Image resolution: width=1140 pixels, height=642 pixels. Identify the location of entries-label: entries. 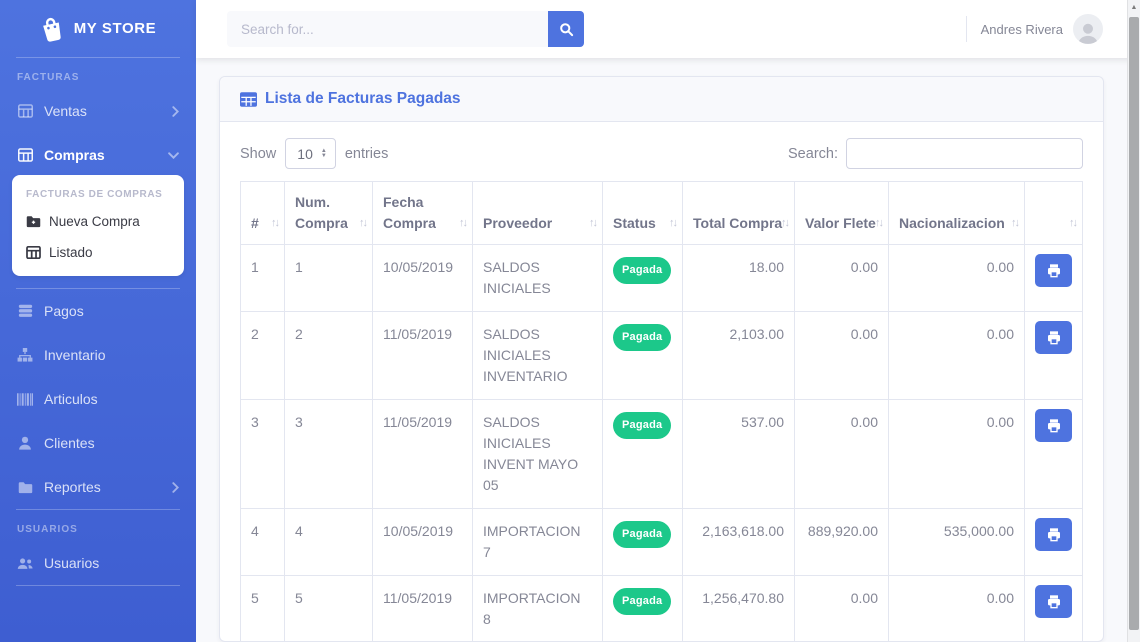
(366, 153).